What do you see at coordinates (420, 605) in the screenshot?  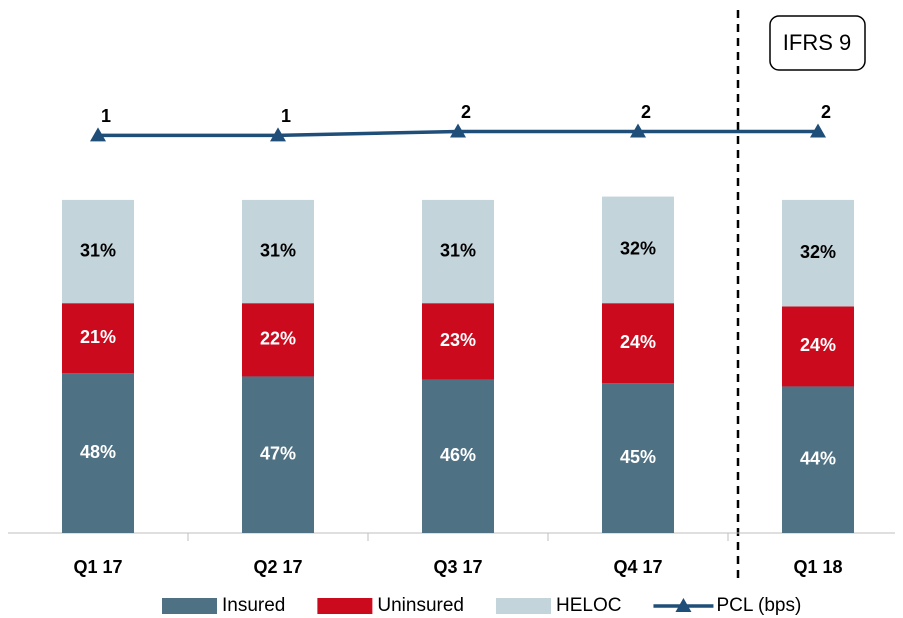 I see `legend-label: Uninsured` at bounding box center [420, 605].